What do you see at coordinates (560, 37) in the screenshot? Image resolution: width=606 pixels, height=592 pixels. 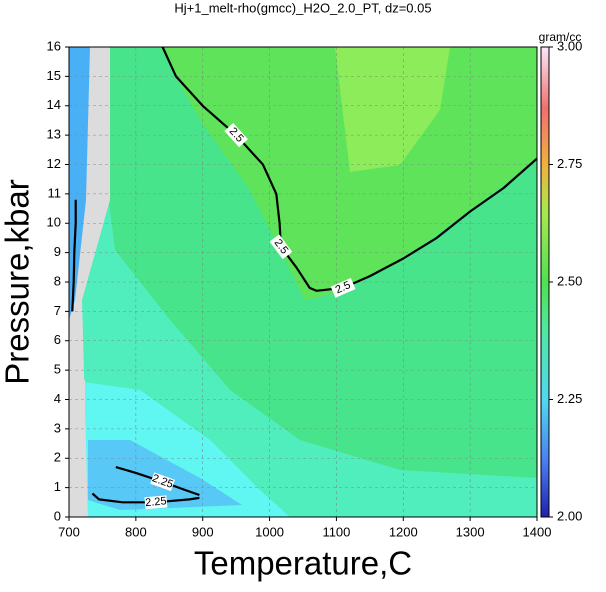 I see `colorbar-label: gram/cc` at bounding box center [560, 37].